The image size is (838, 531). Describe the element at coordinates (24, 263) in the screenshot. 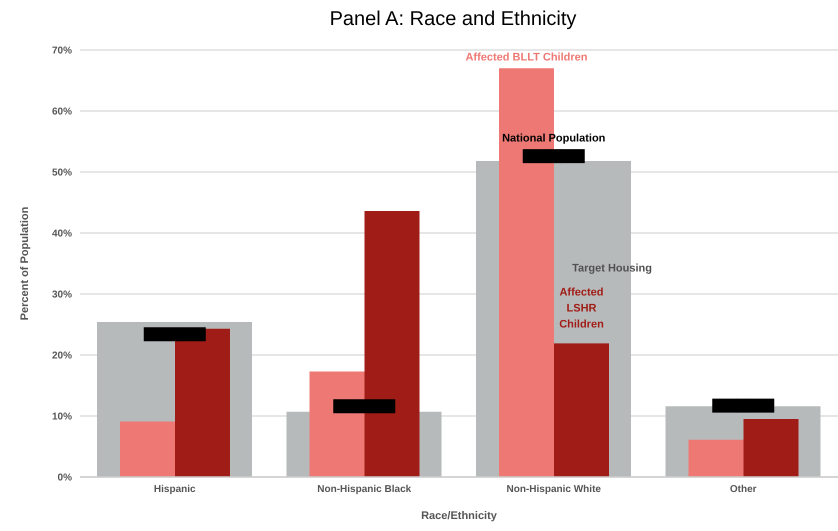

I see `y-axis-title: Percent of Population` at that location.